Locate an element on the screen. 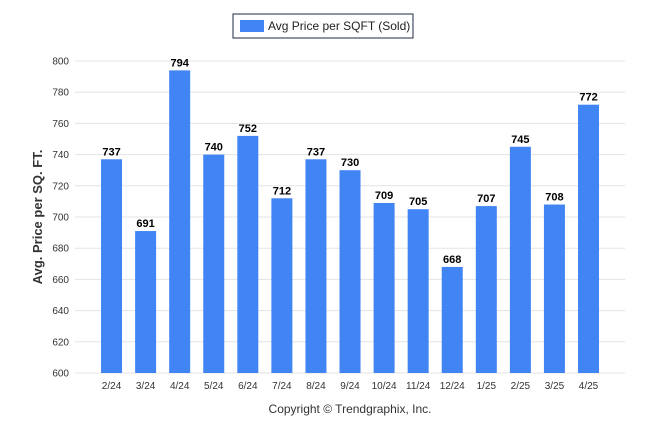  data-label: 772 is located at coordinates (588, 98).